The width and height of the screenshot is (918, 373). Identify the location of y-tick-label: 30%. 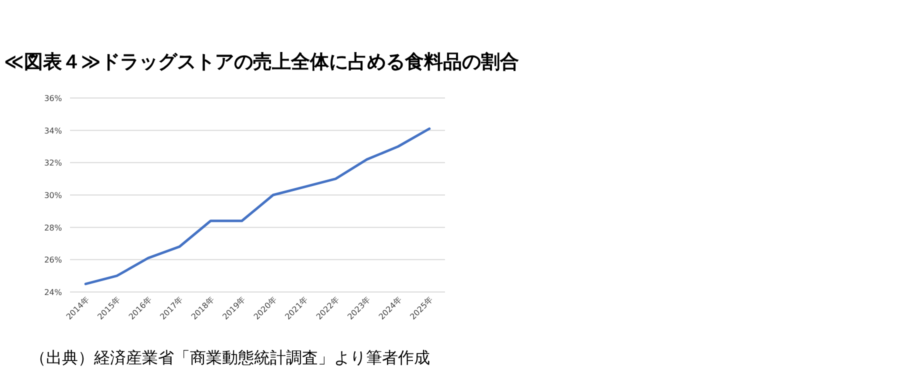
(53, 195).